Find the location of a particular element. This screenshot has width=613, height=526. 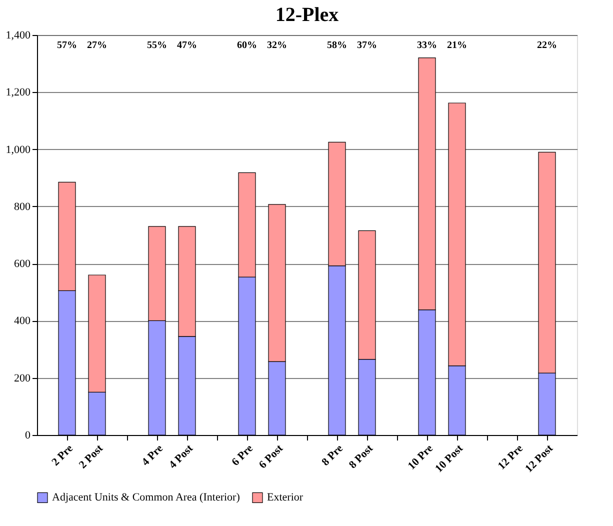

annotation: 33% is located at coordinates (427, 45).